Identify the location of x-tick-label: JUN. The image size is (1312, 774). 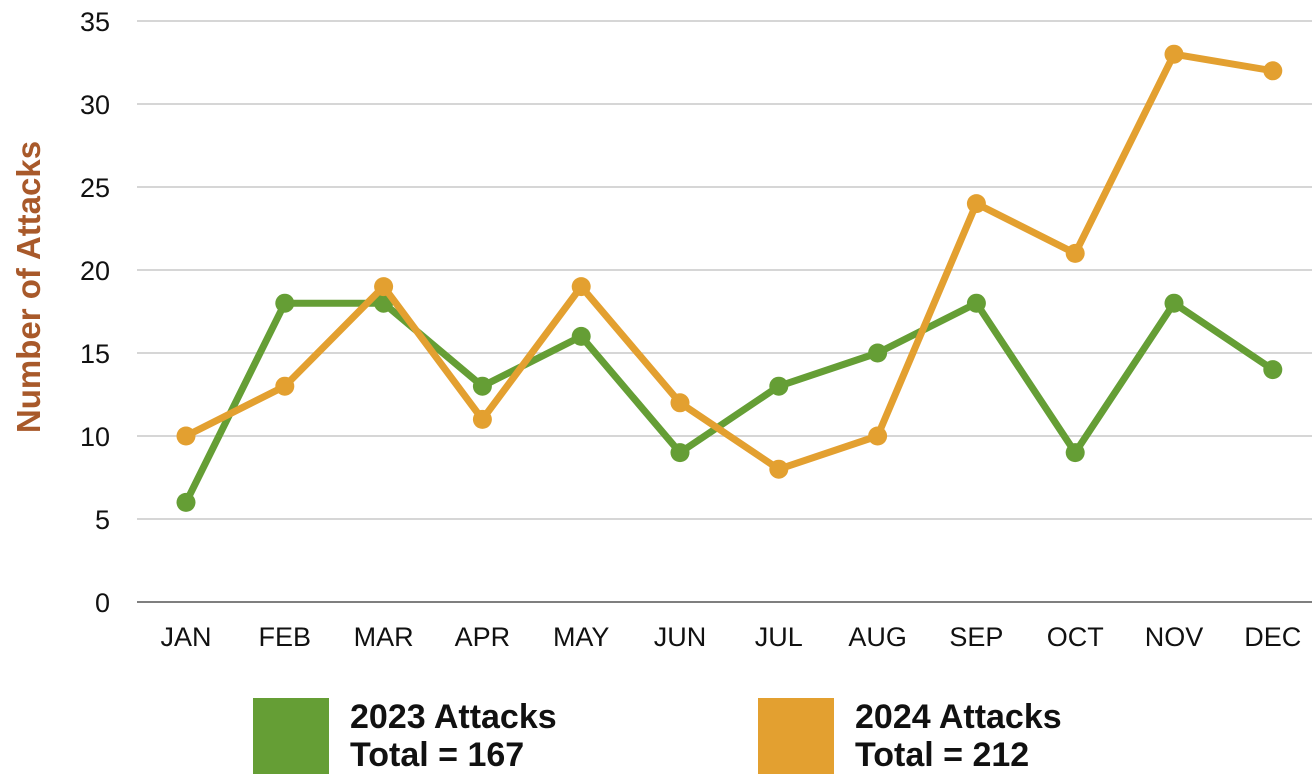
(680, 637).